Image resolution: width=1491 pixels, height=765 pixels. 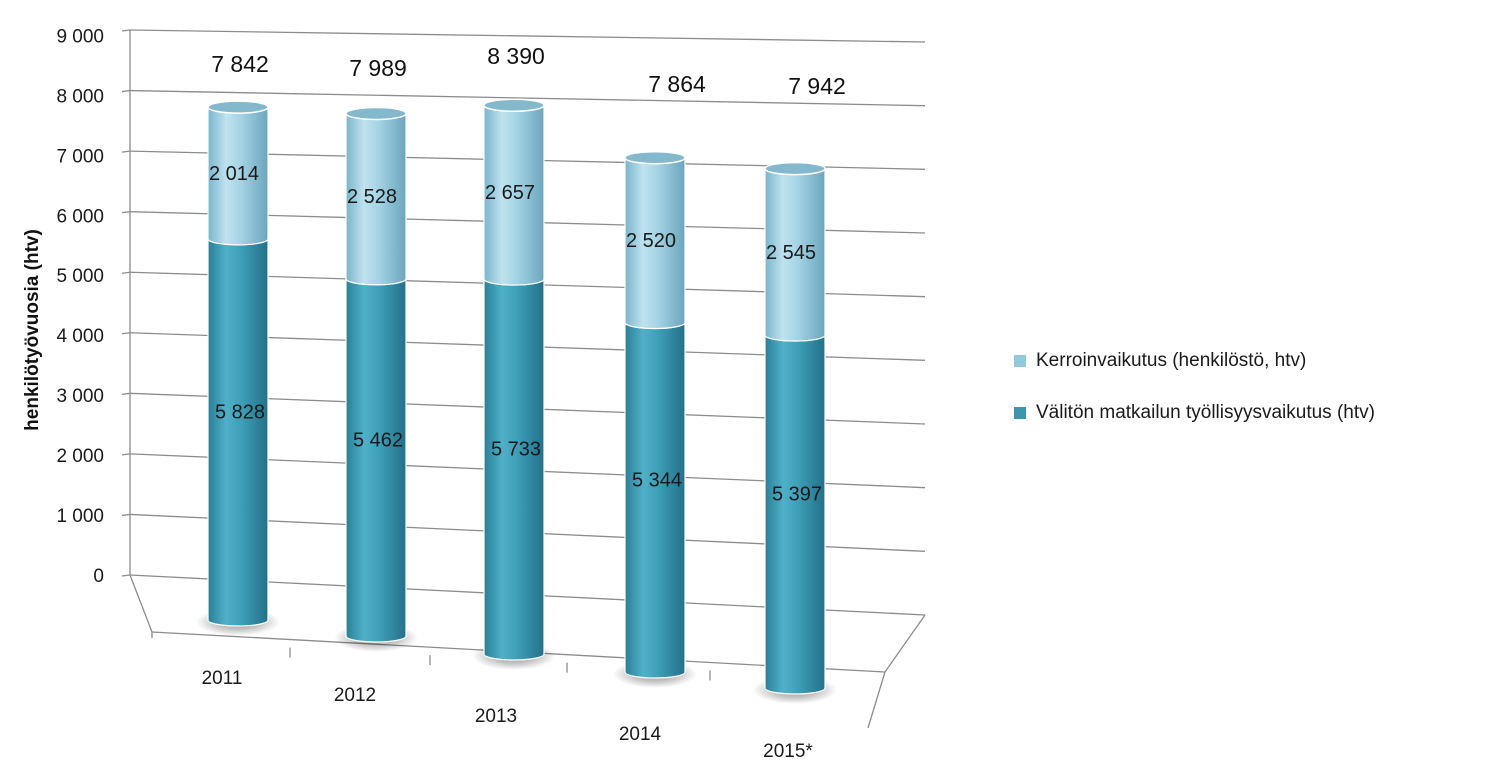 I want to click on x-tick-label: 2012, so click(x=355, y=695).